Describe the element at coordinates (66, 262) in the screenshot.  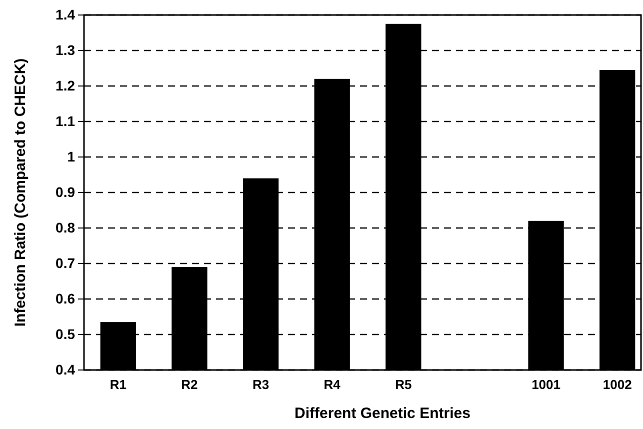
I see `y-tick-label: 0.7` at that location.